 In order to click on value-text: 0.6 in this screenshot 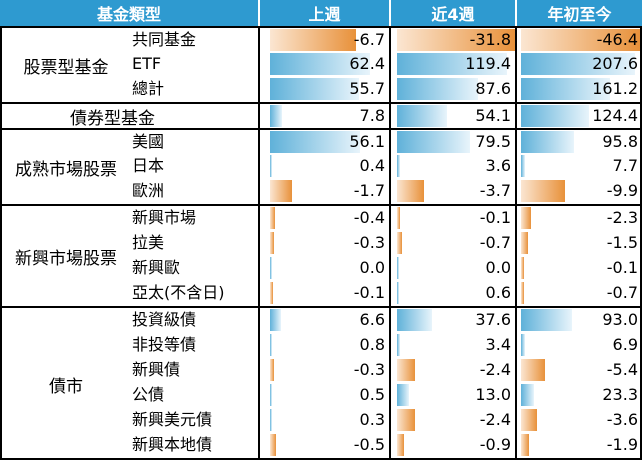, I will do `click(498, 292)`.